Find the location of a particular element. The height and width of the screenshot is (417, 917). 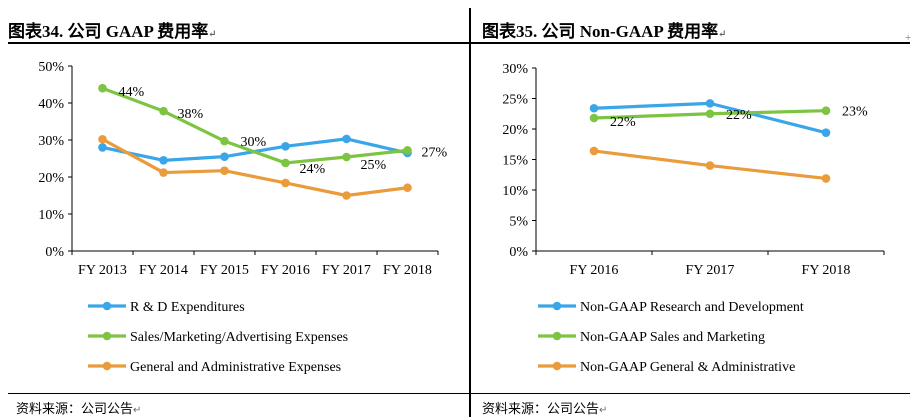

data-label: 24% is located at coordinates (313, 169).